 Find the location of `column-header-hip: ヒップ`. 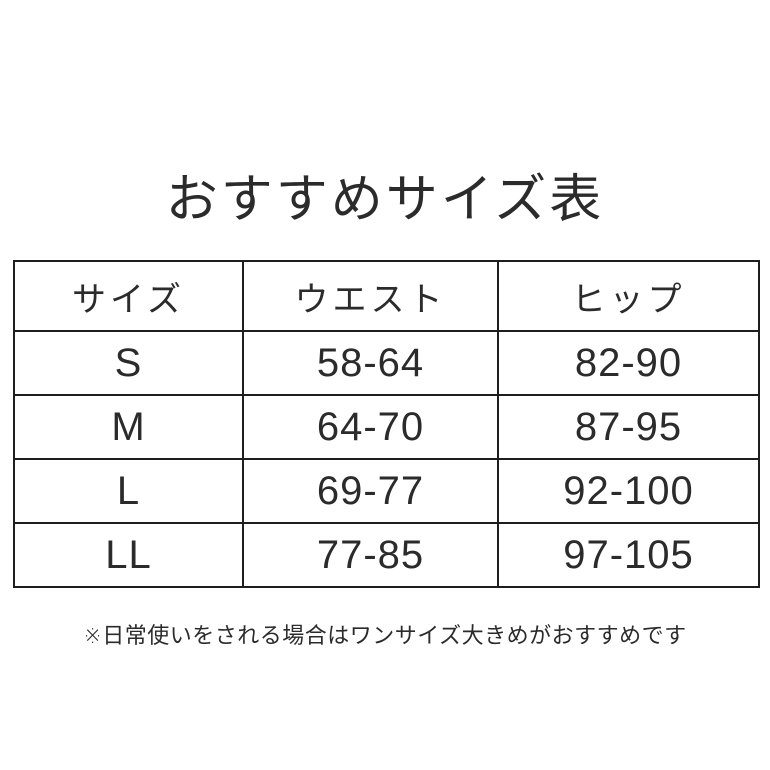

column-header-hip: ヒップ is located at coordinates (628, 296).